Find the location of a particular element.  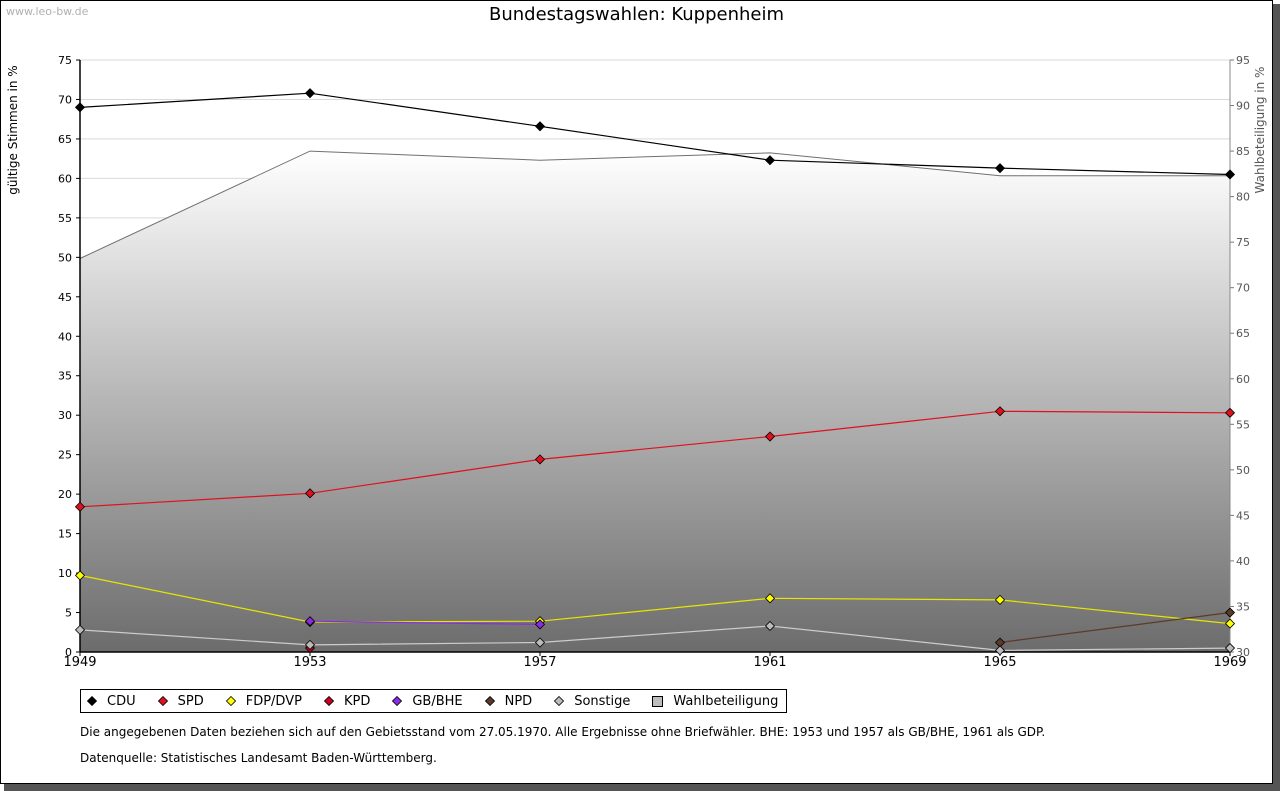

y2-tick-label: 80 is located at coordinates (1243, 197).